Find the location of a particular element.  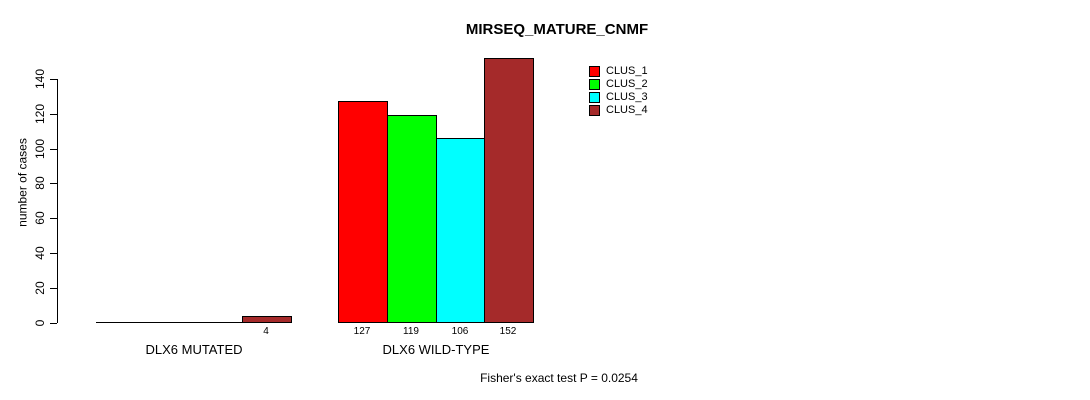

chart-title: MIRSEQ_MATURE_CNMF is located at coordinates (557, 29).